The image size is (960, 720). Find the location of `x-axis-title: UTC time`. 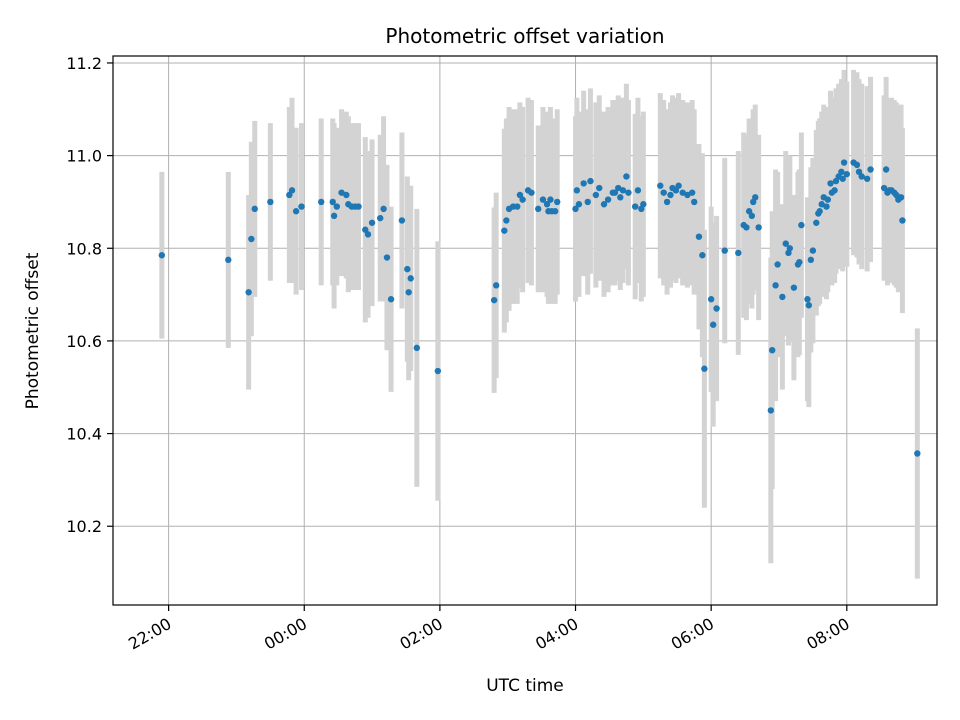

x-axis-title: UTC time is located at coordinates (525, 686).